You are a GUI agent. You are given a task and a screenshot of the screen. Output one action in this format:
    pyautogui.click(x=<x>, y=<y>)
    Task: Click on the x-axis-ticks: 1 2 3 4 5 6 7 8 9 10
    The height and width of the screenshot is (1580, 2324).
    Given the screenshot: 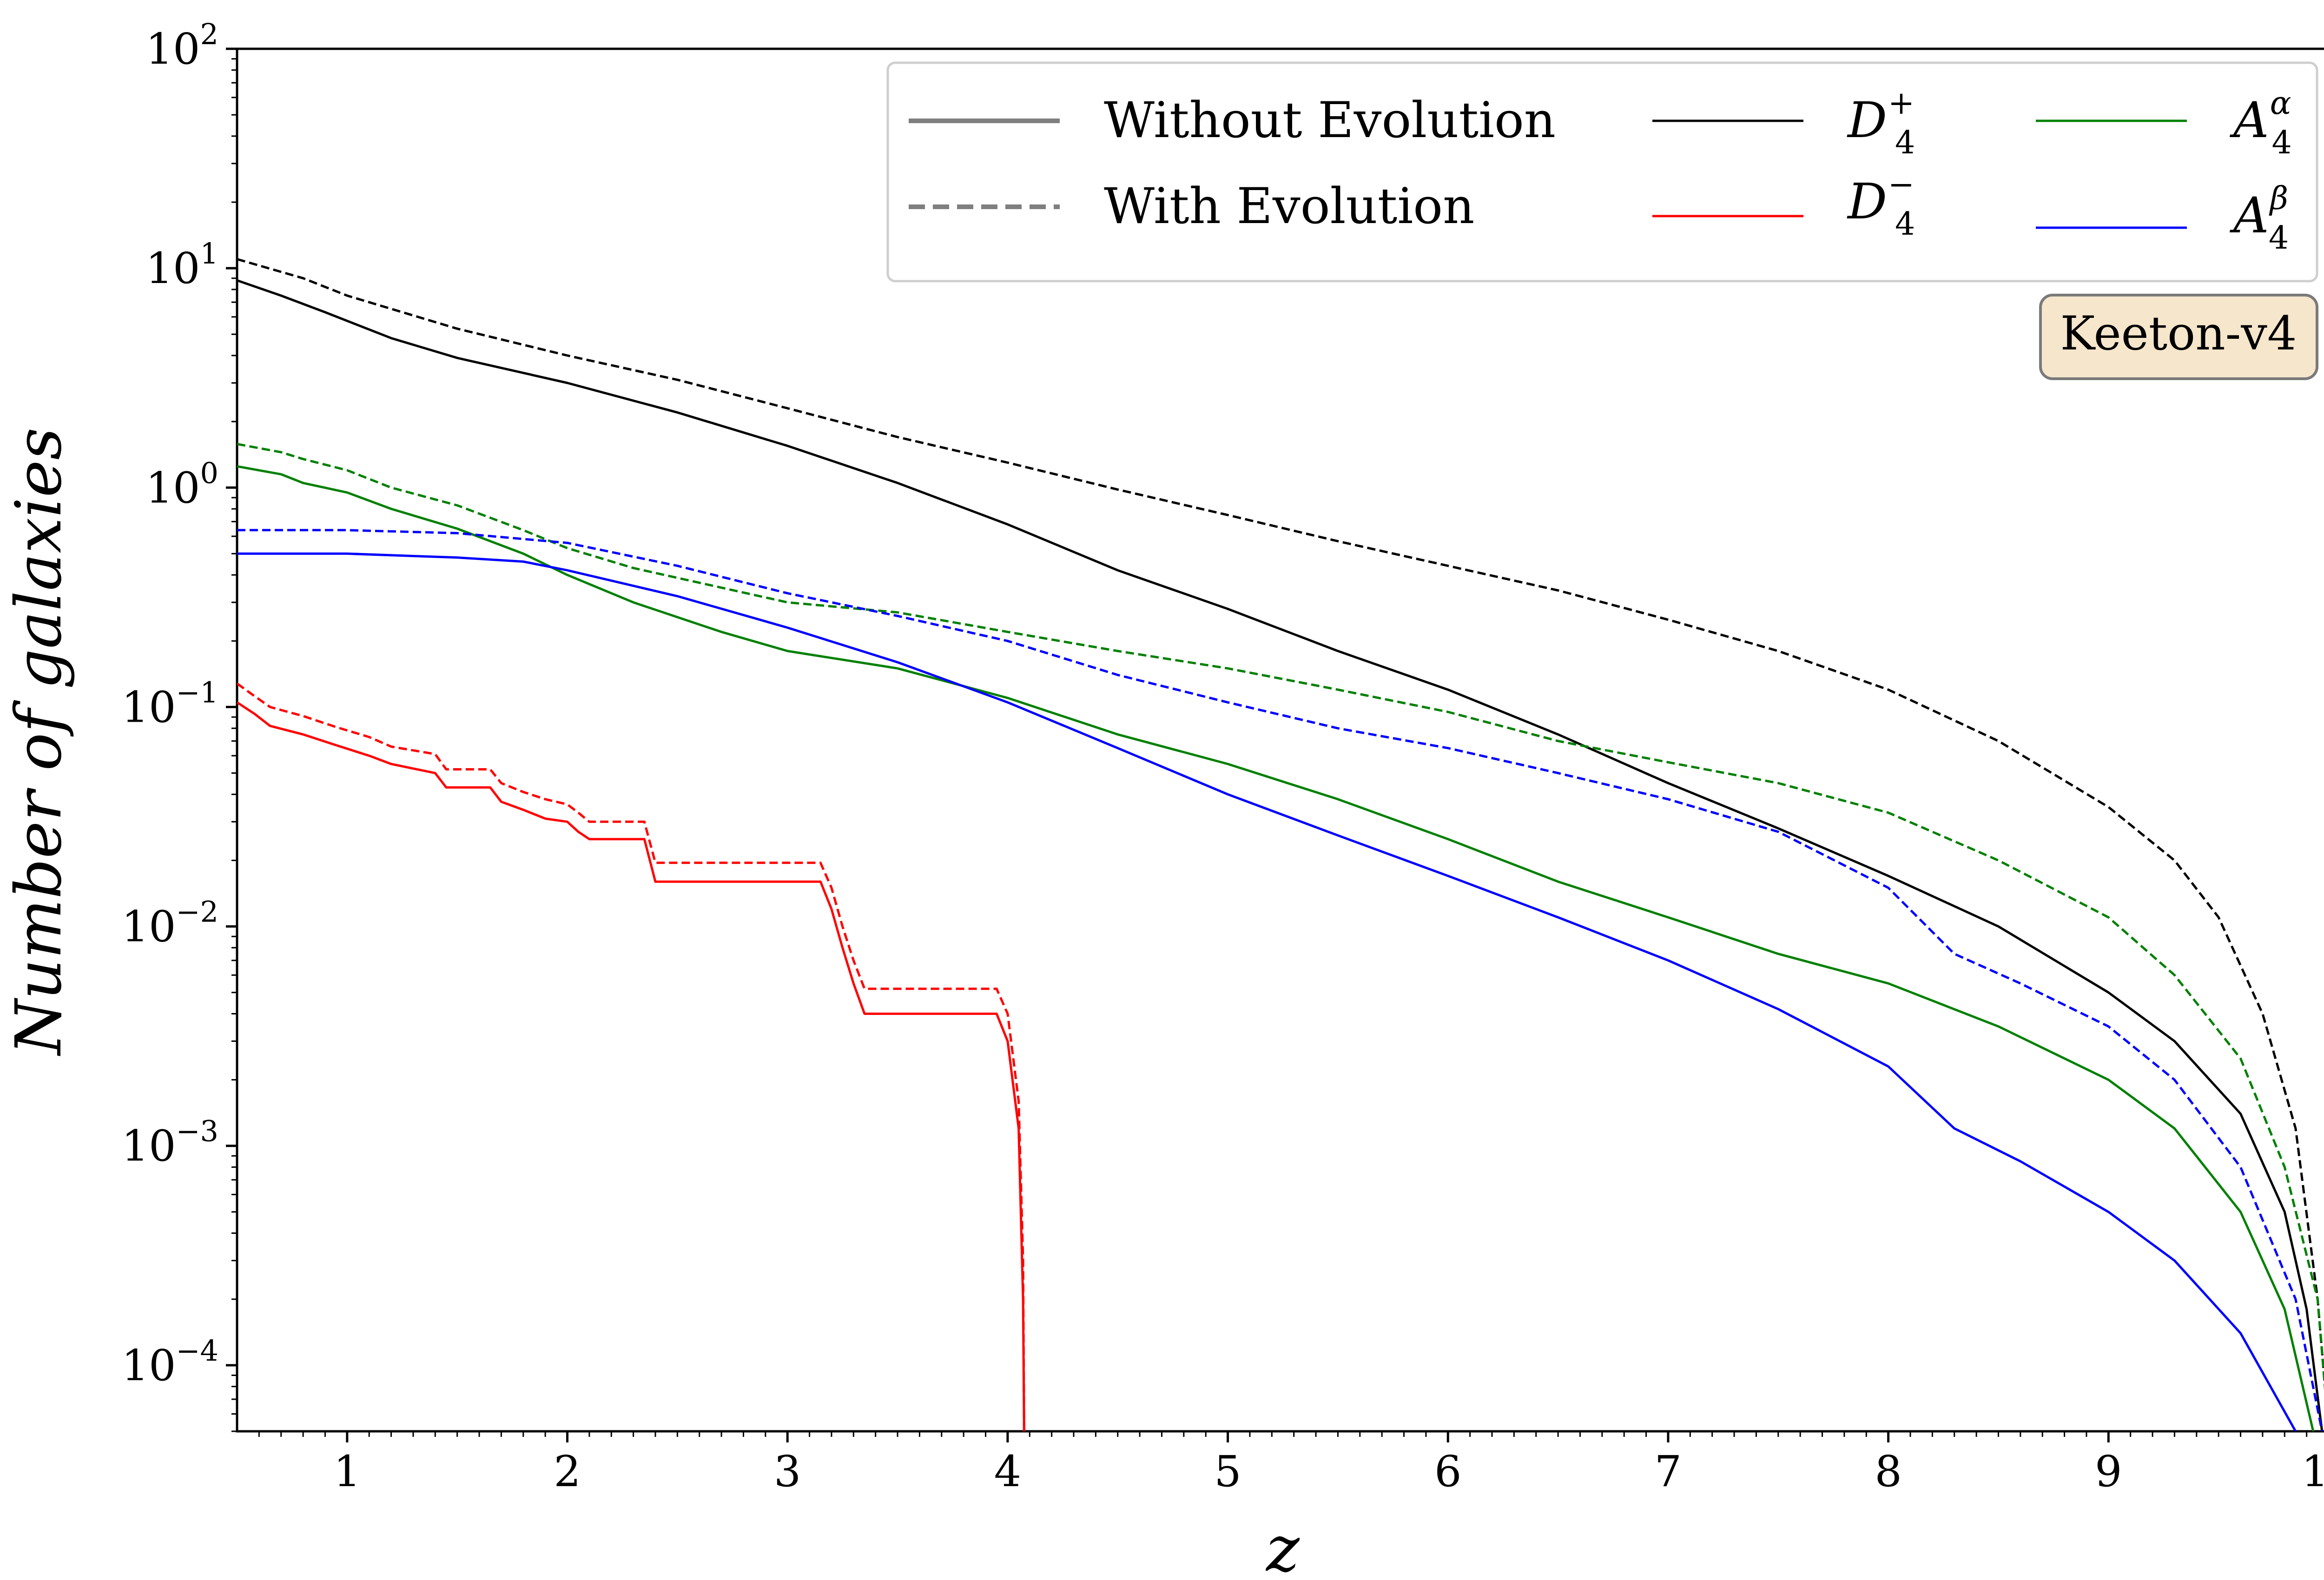 What is the action you would take?
    pyautogui.click(x=1291, y=1463)
    